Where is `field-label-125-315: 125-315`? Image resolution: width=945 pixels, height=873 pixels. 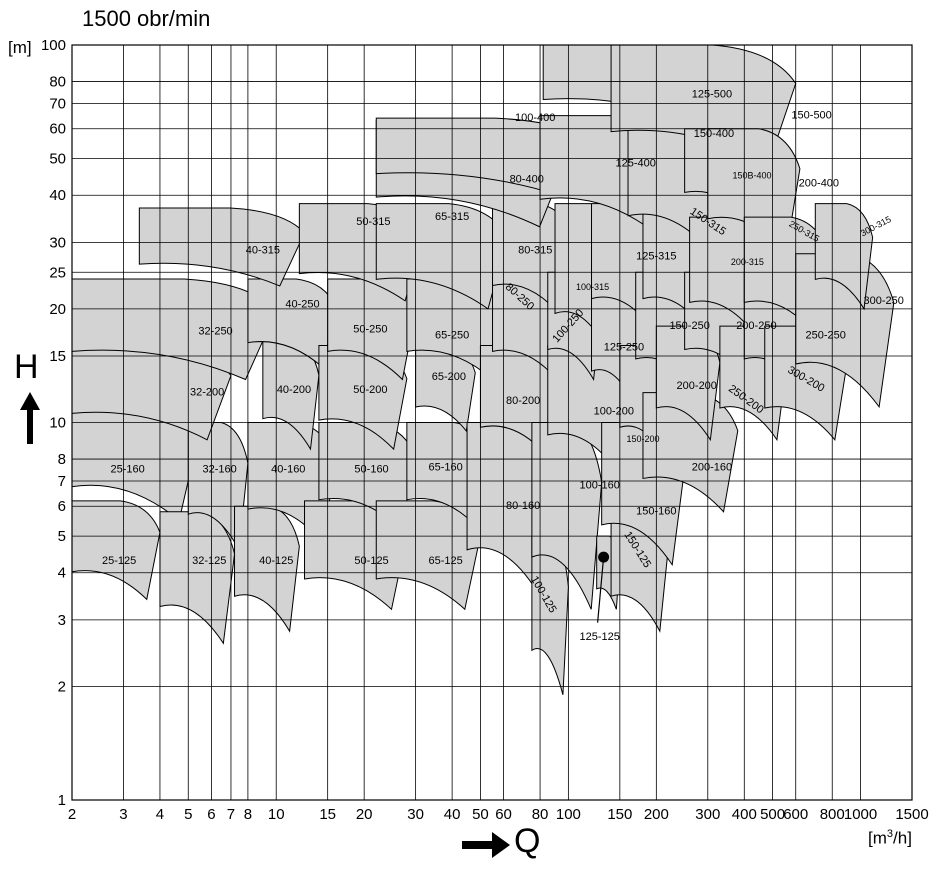
field-label-125-315: 125-315 is located at coordinates (656, 257).